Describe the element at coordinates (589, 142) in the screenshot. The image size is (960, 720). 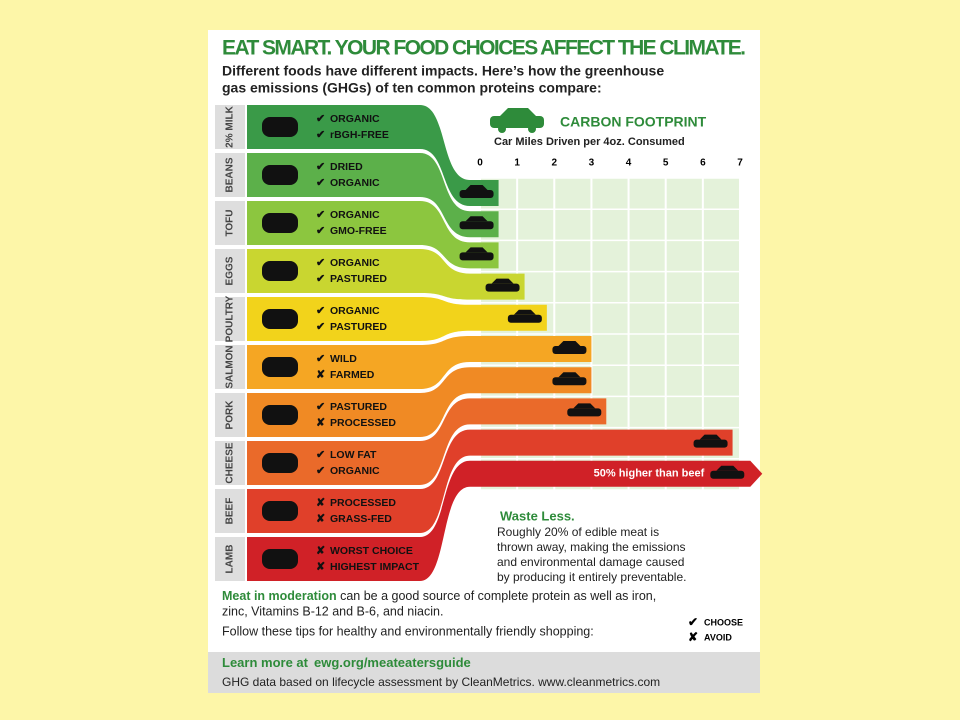
I see `footprint-subtitle: Car Miles Driven per 4oz. Consumed` at that location.